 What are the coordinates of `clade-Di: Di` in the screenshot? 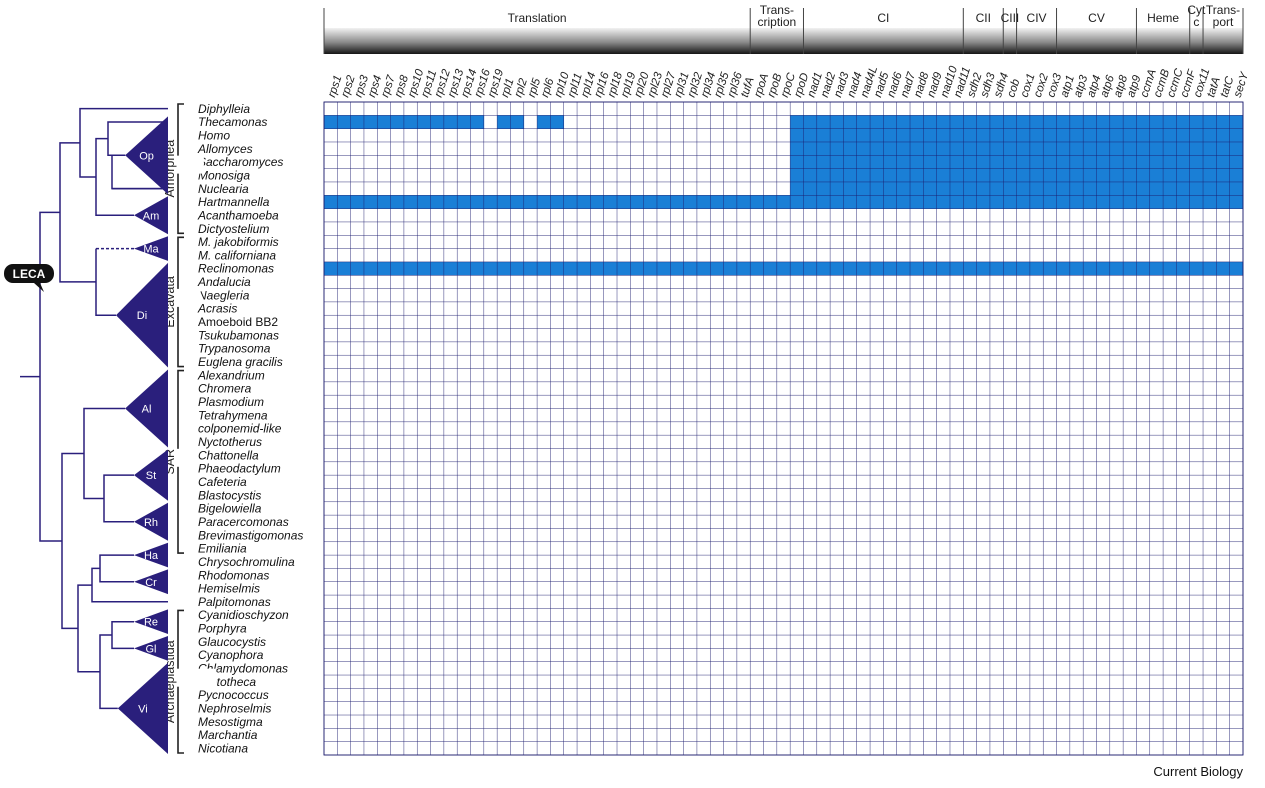 It's located at (142, 315).